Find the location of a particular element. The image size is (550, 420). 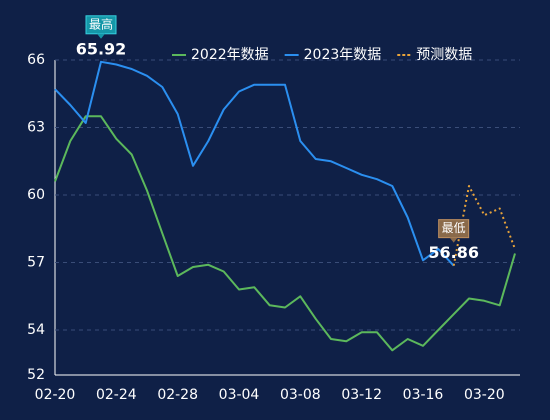

x-tick-label: 02-28 is located at coordinates (177, 395).